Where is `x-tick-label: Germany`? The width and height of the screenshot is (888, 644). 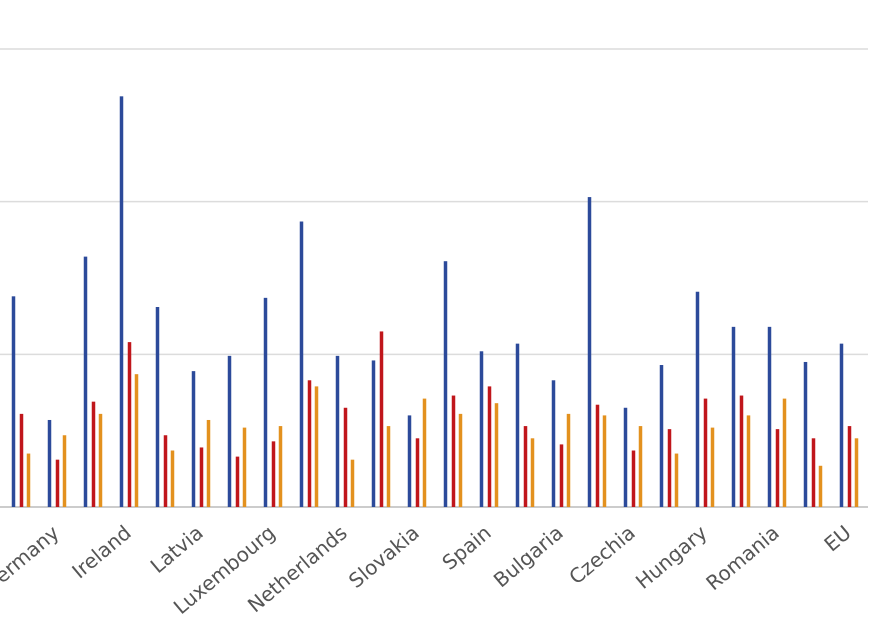 x-tick-label: Germany is located at coordinates (32, 559).